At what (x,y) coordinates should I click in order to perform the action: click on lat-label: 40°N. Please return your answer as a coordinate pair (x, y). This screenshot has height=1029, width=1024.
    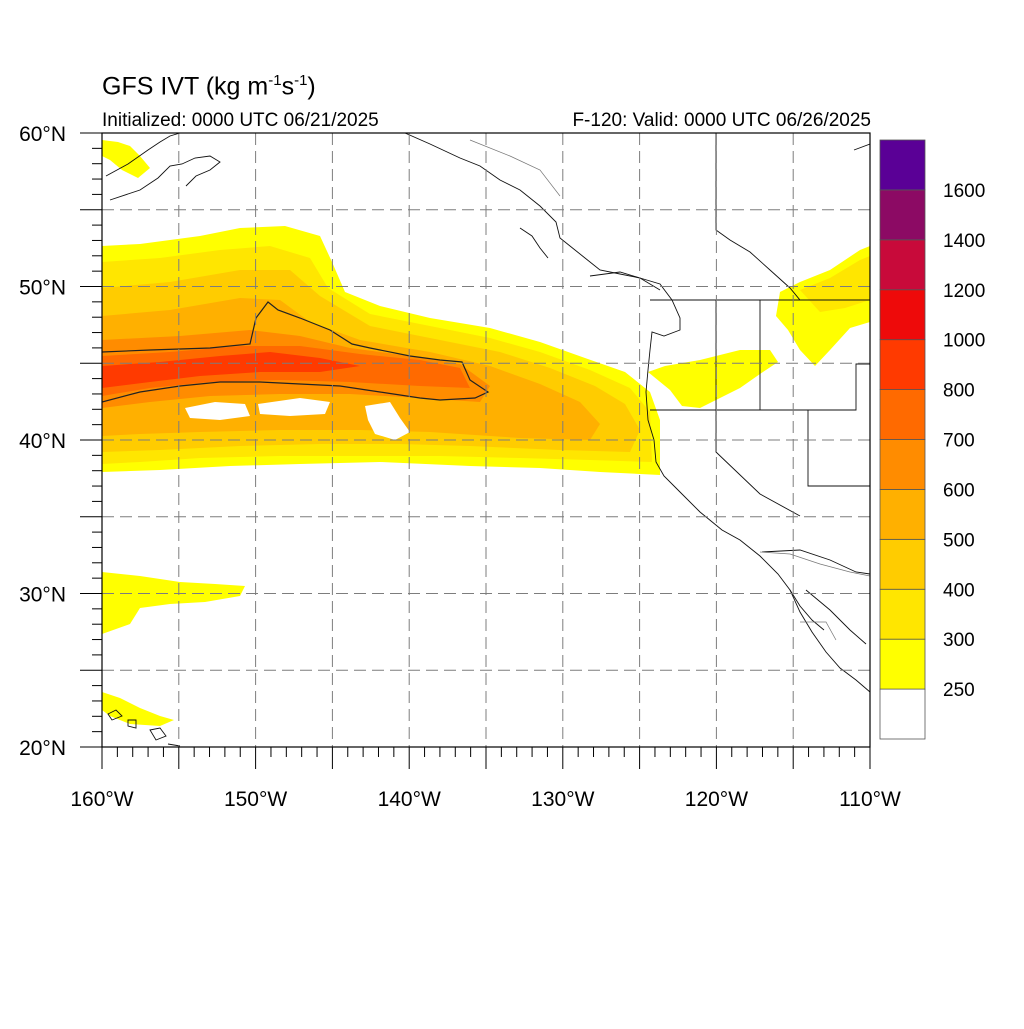
    Looking at the image, I should click on (42, 441).